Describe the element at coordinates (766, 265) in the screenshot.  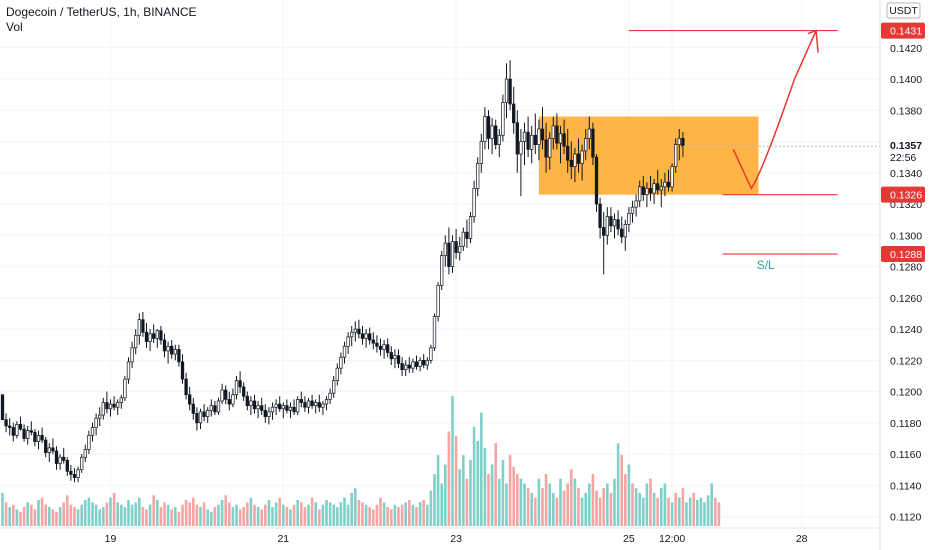
I see `stop-loss-label: S/L` at that location.